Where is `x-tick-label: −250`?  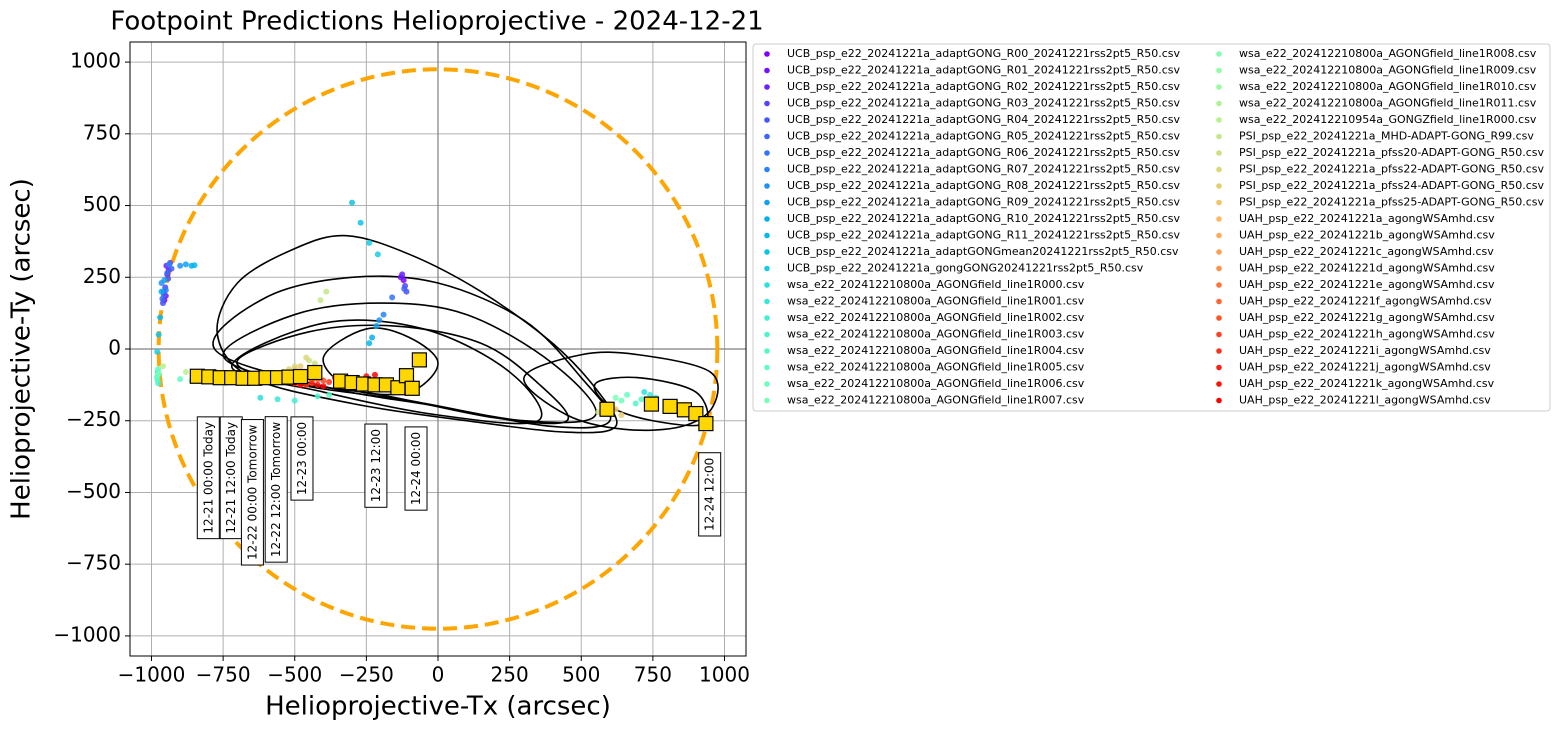 x-tick-label: −250 is located at coordinates (366, 675).